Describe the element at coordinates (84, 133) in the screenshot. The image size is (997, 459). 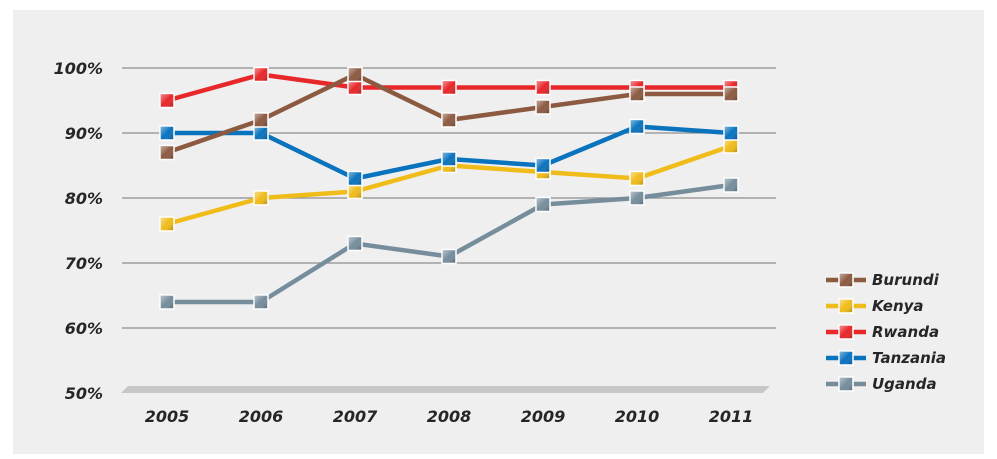
I see `y-tick-label: 90%` at that location.